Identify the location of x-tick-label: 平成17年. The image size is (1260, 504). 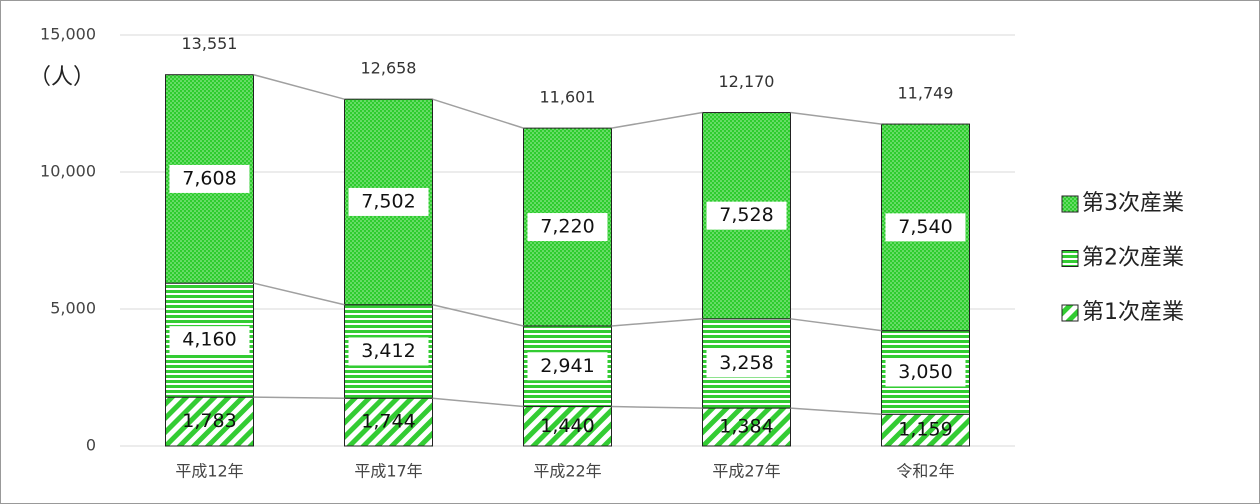
(388, 471).